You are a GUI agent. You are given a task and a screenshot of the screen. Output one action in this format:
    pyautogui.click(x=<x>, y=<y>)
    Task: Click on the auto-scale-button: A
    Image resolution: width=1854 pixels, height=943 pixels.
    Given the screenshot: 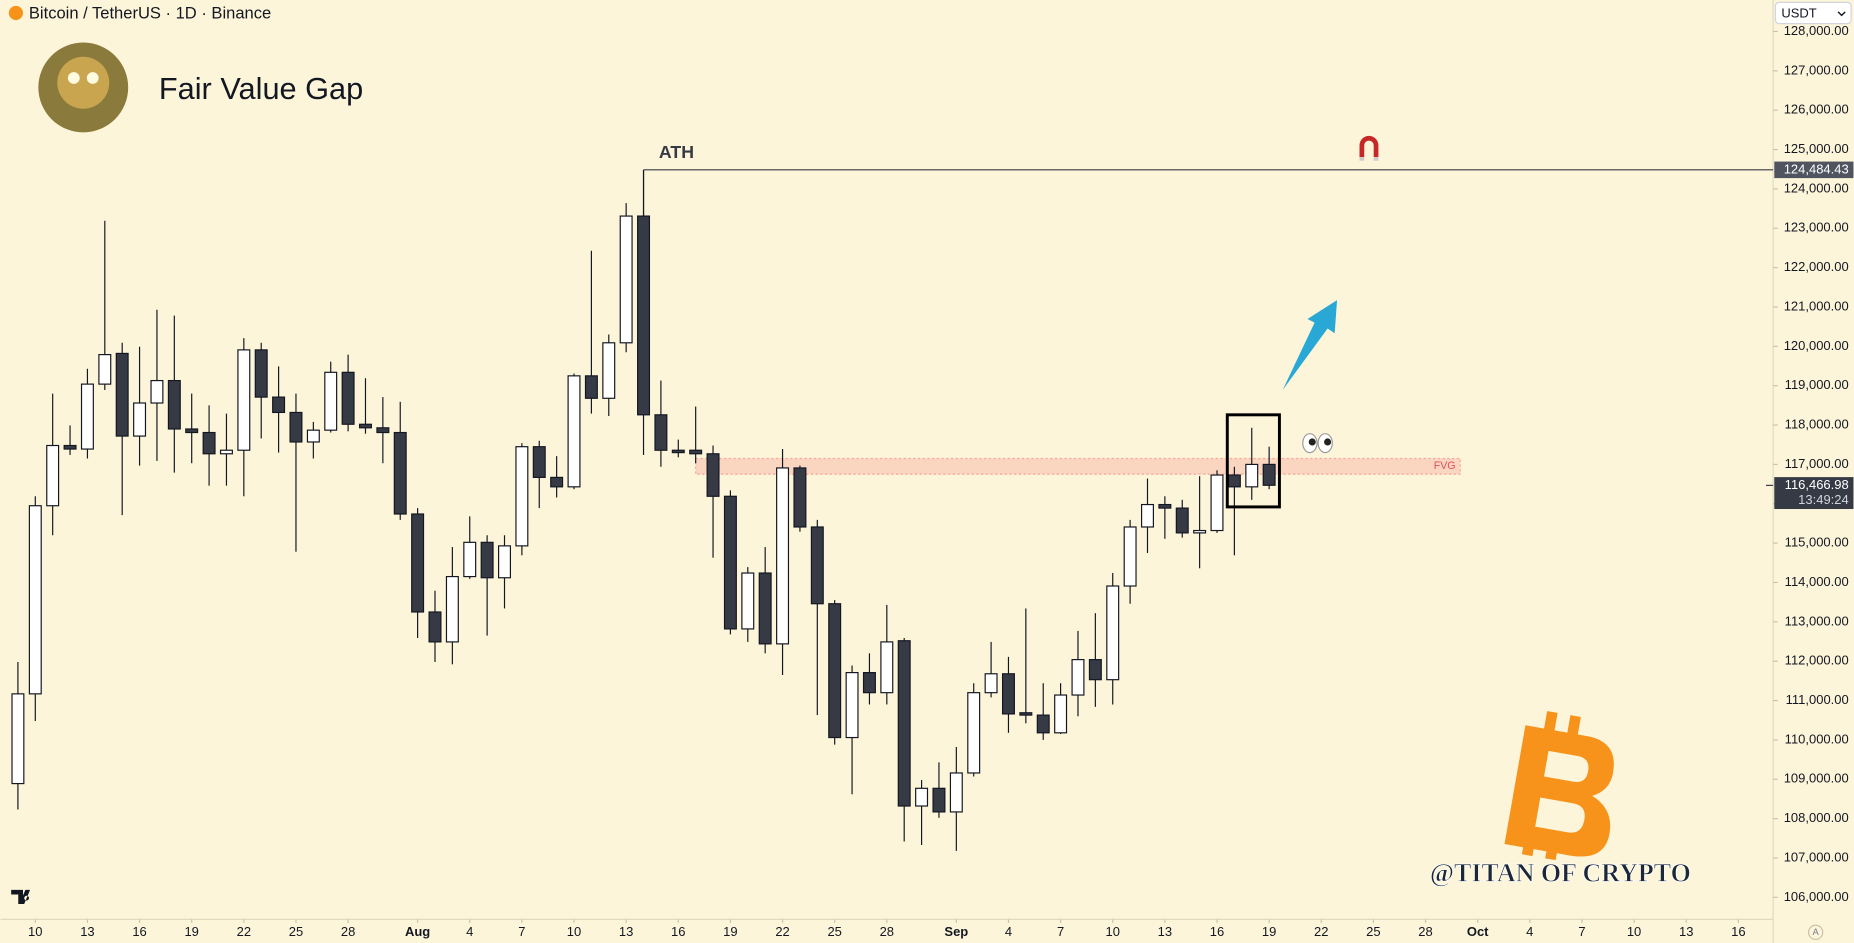 What is the action you would take?
    pyautogui.click(x=1815, y=932)
    